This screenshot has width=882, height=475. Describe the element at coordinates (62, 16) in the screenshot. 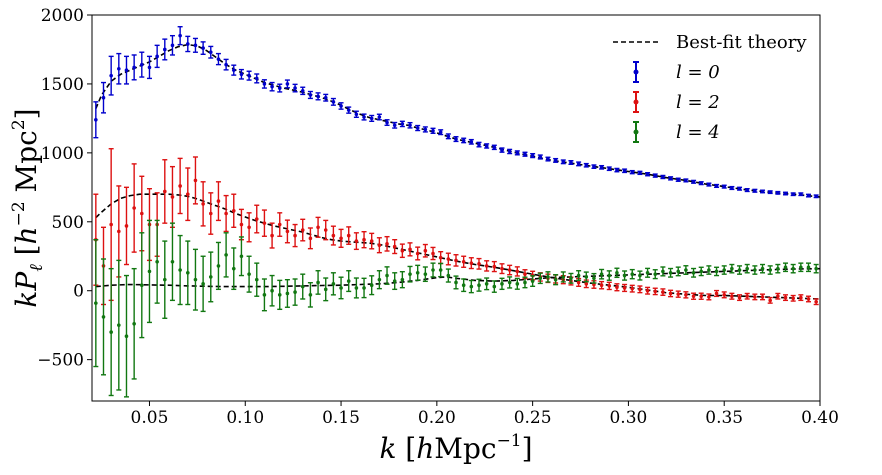

I see `y-tick-label: 2000` at that location.